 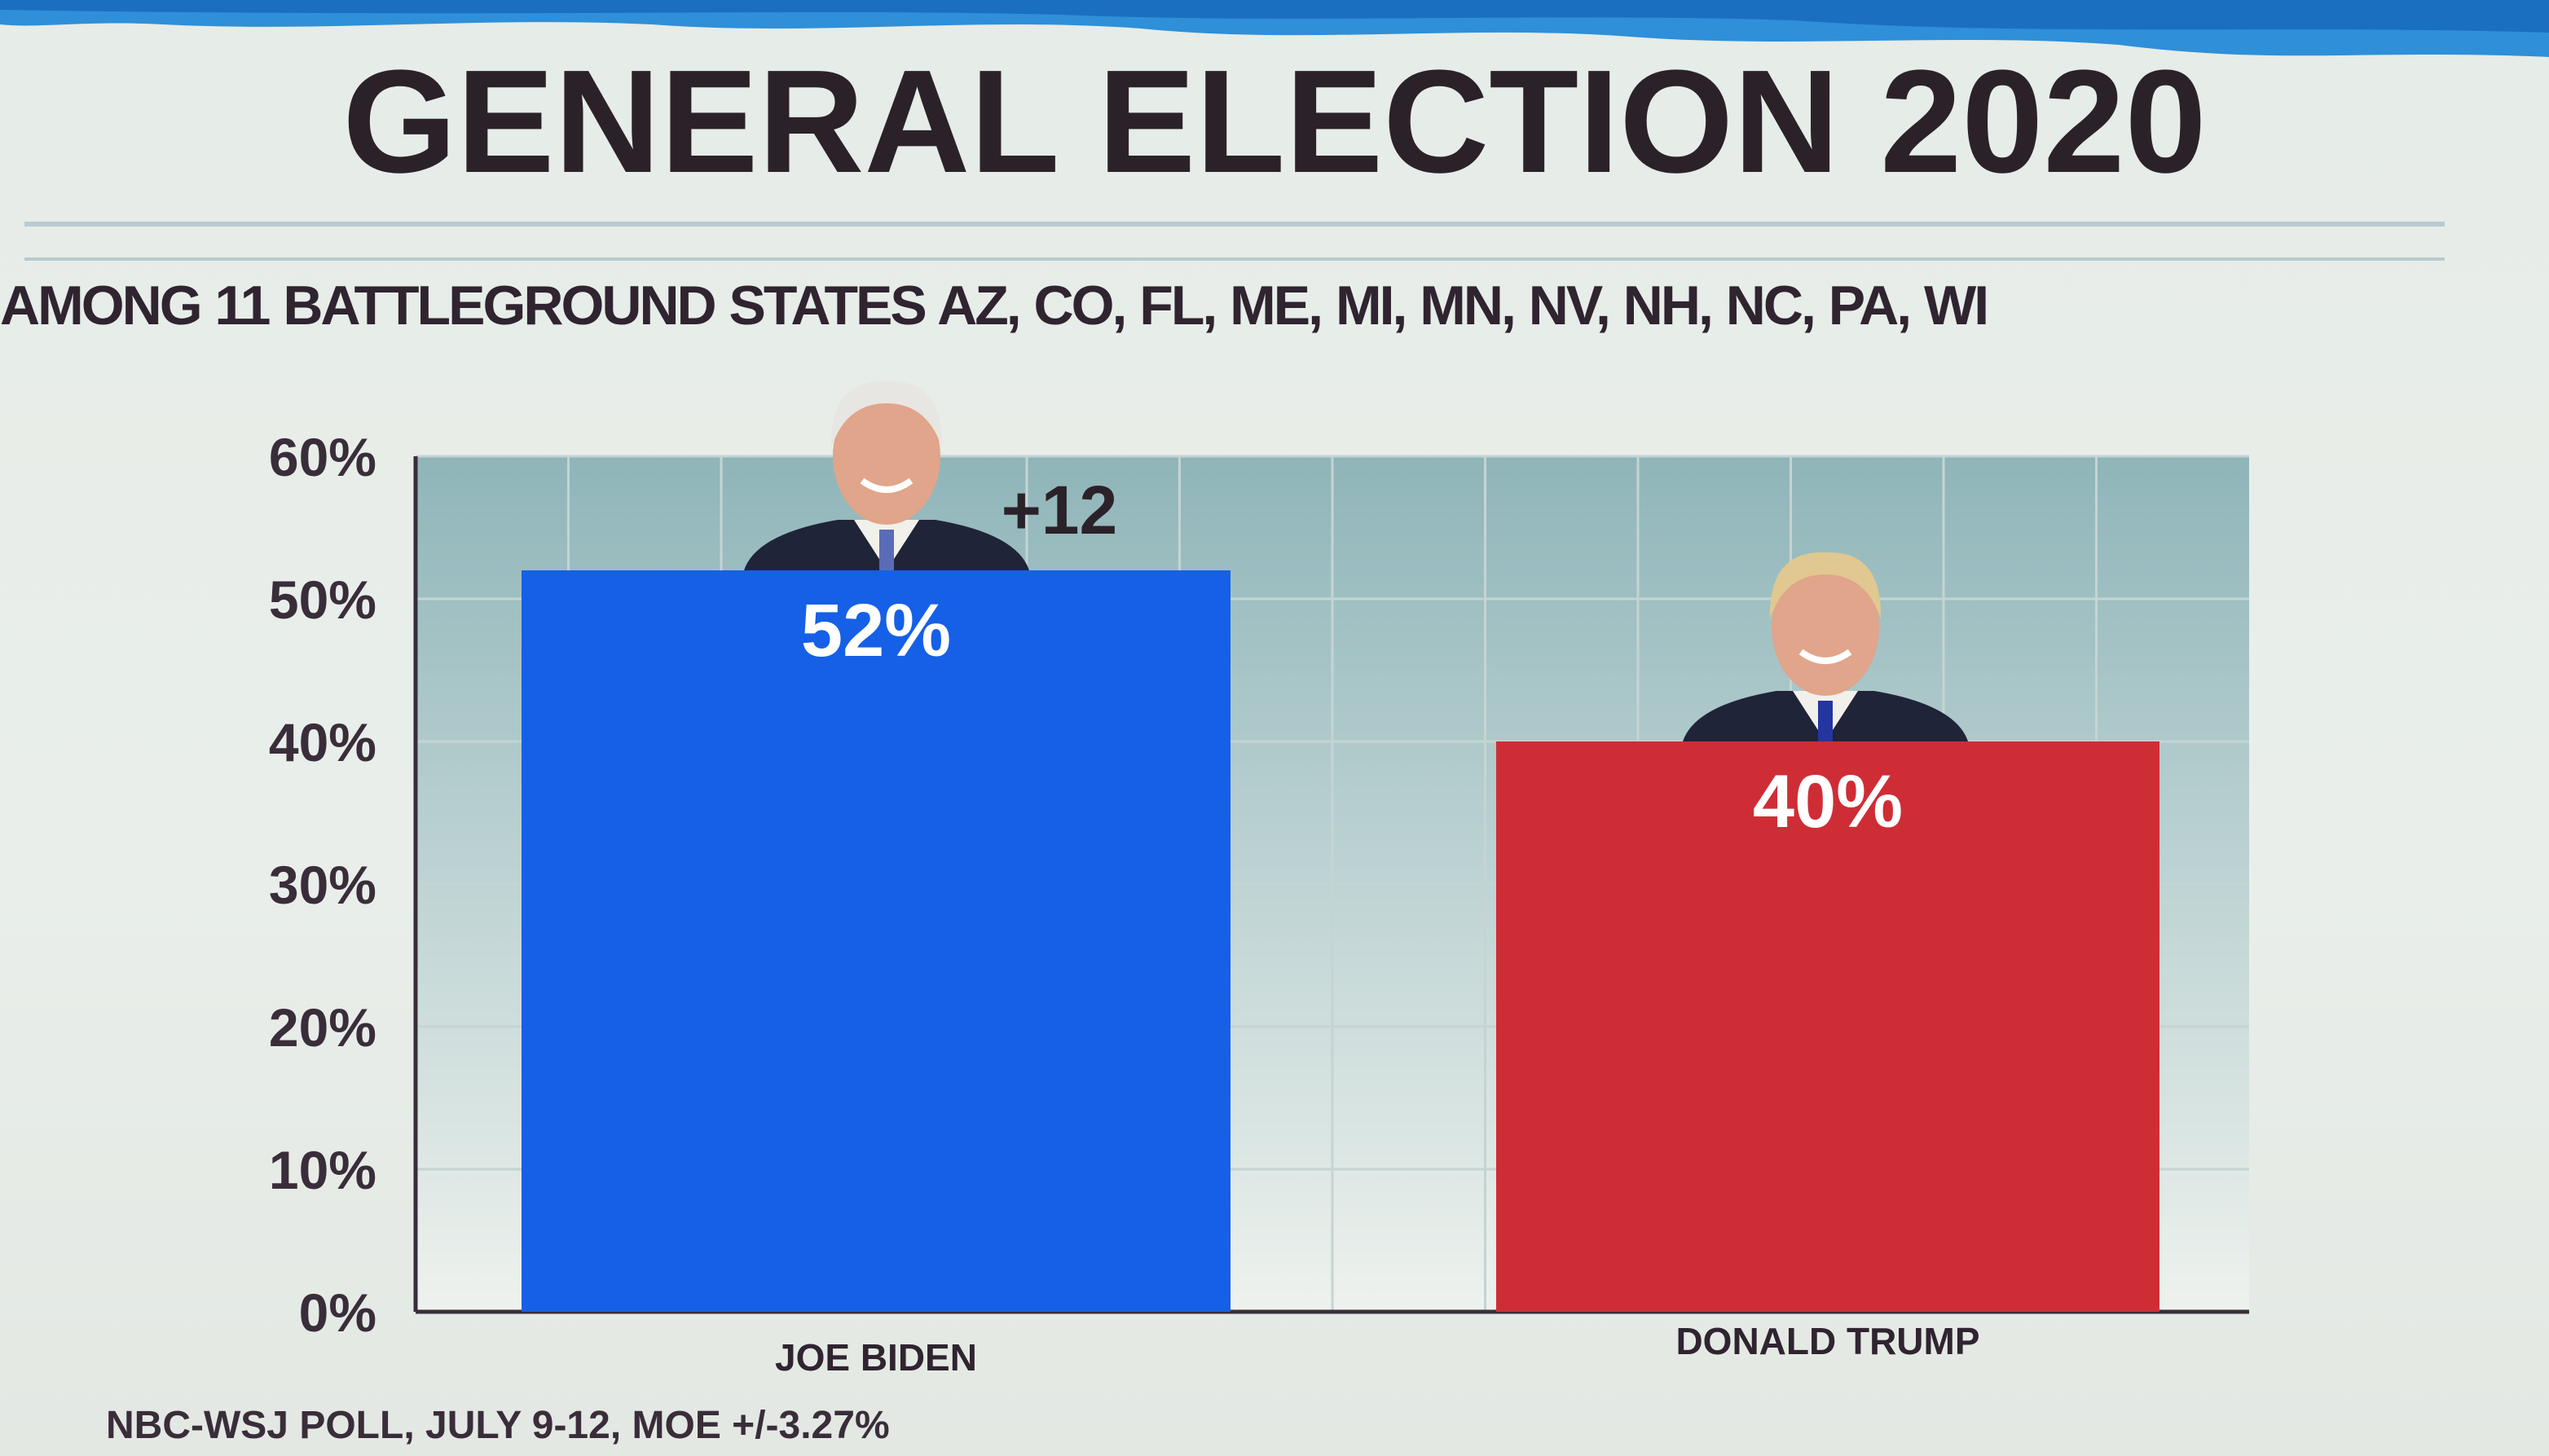 What do you see at coordinates (322, 457) in the screenshot?
I see `y-tick-label: 60%` at bounding box center [322, 457].